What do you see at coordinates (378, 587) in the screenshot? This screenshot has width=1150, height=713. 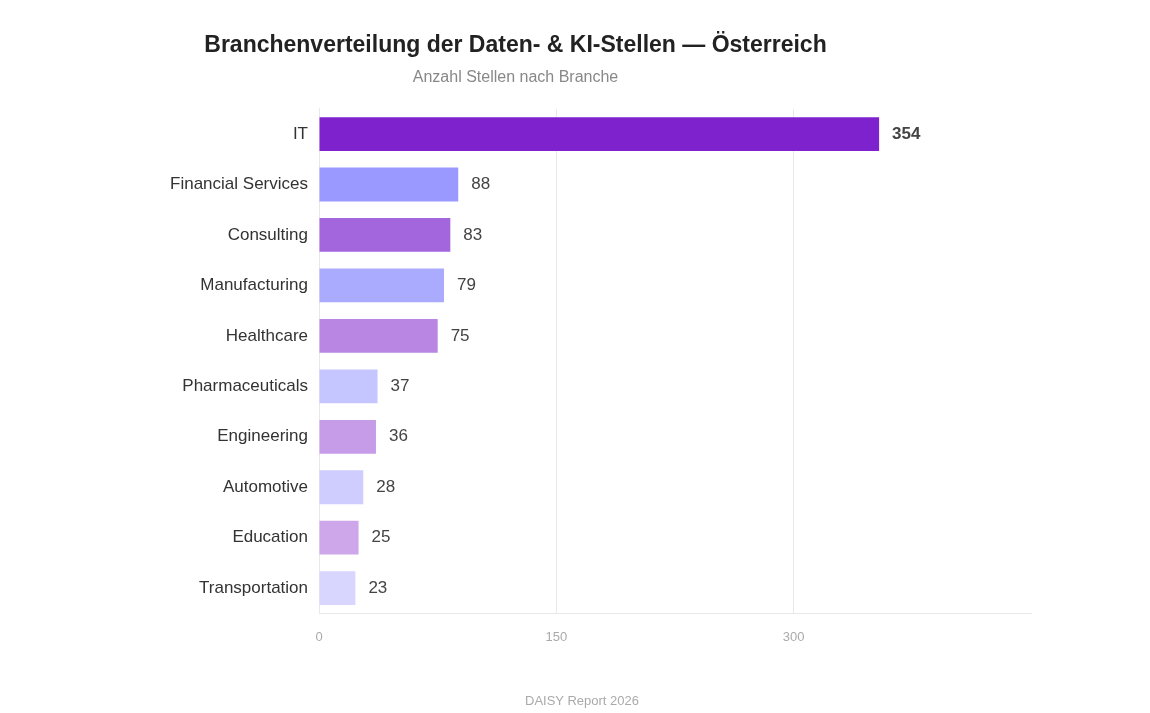 I see `data-label: 23` at bounding box center [378, 587].